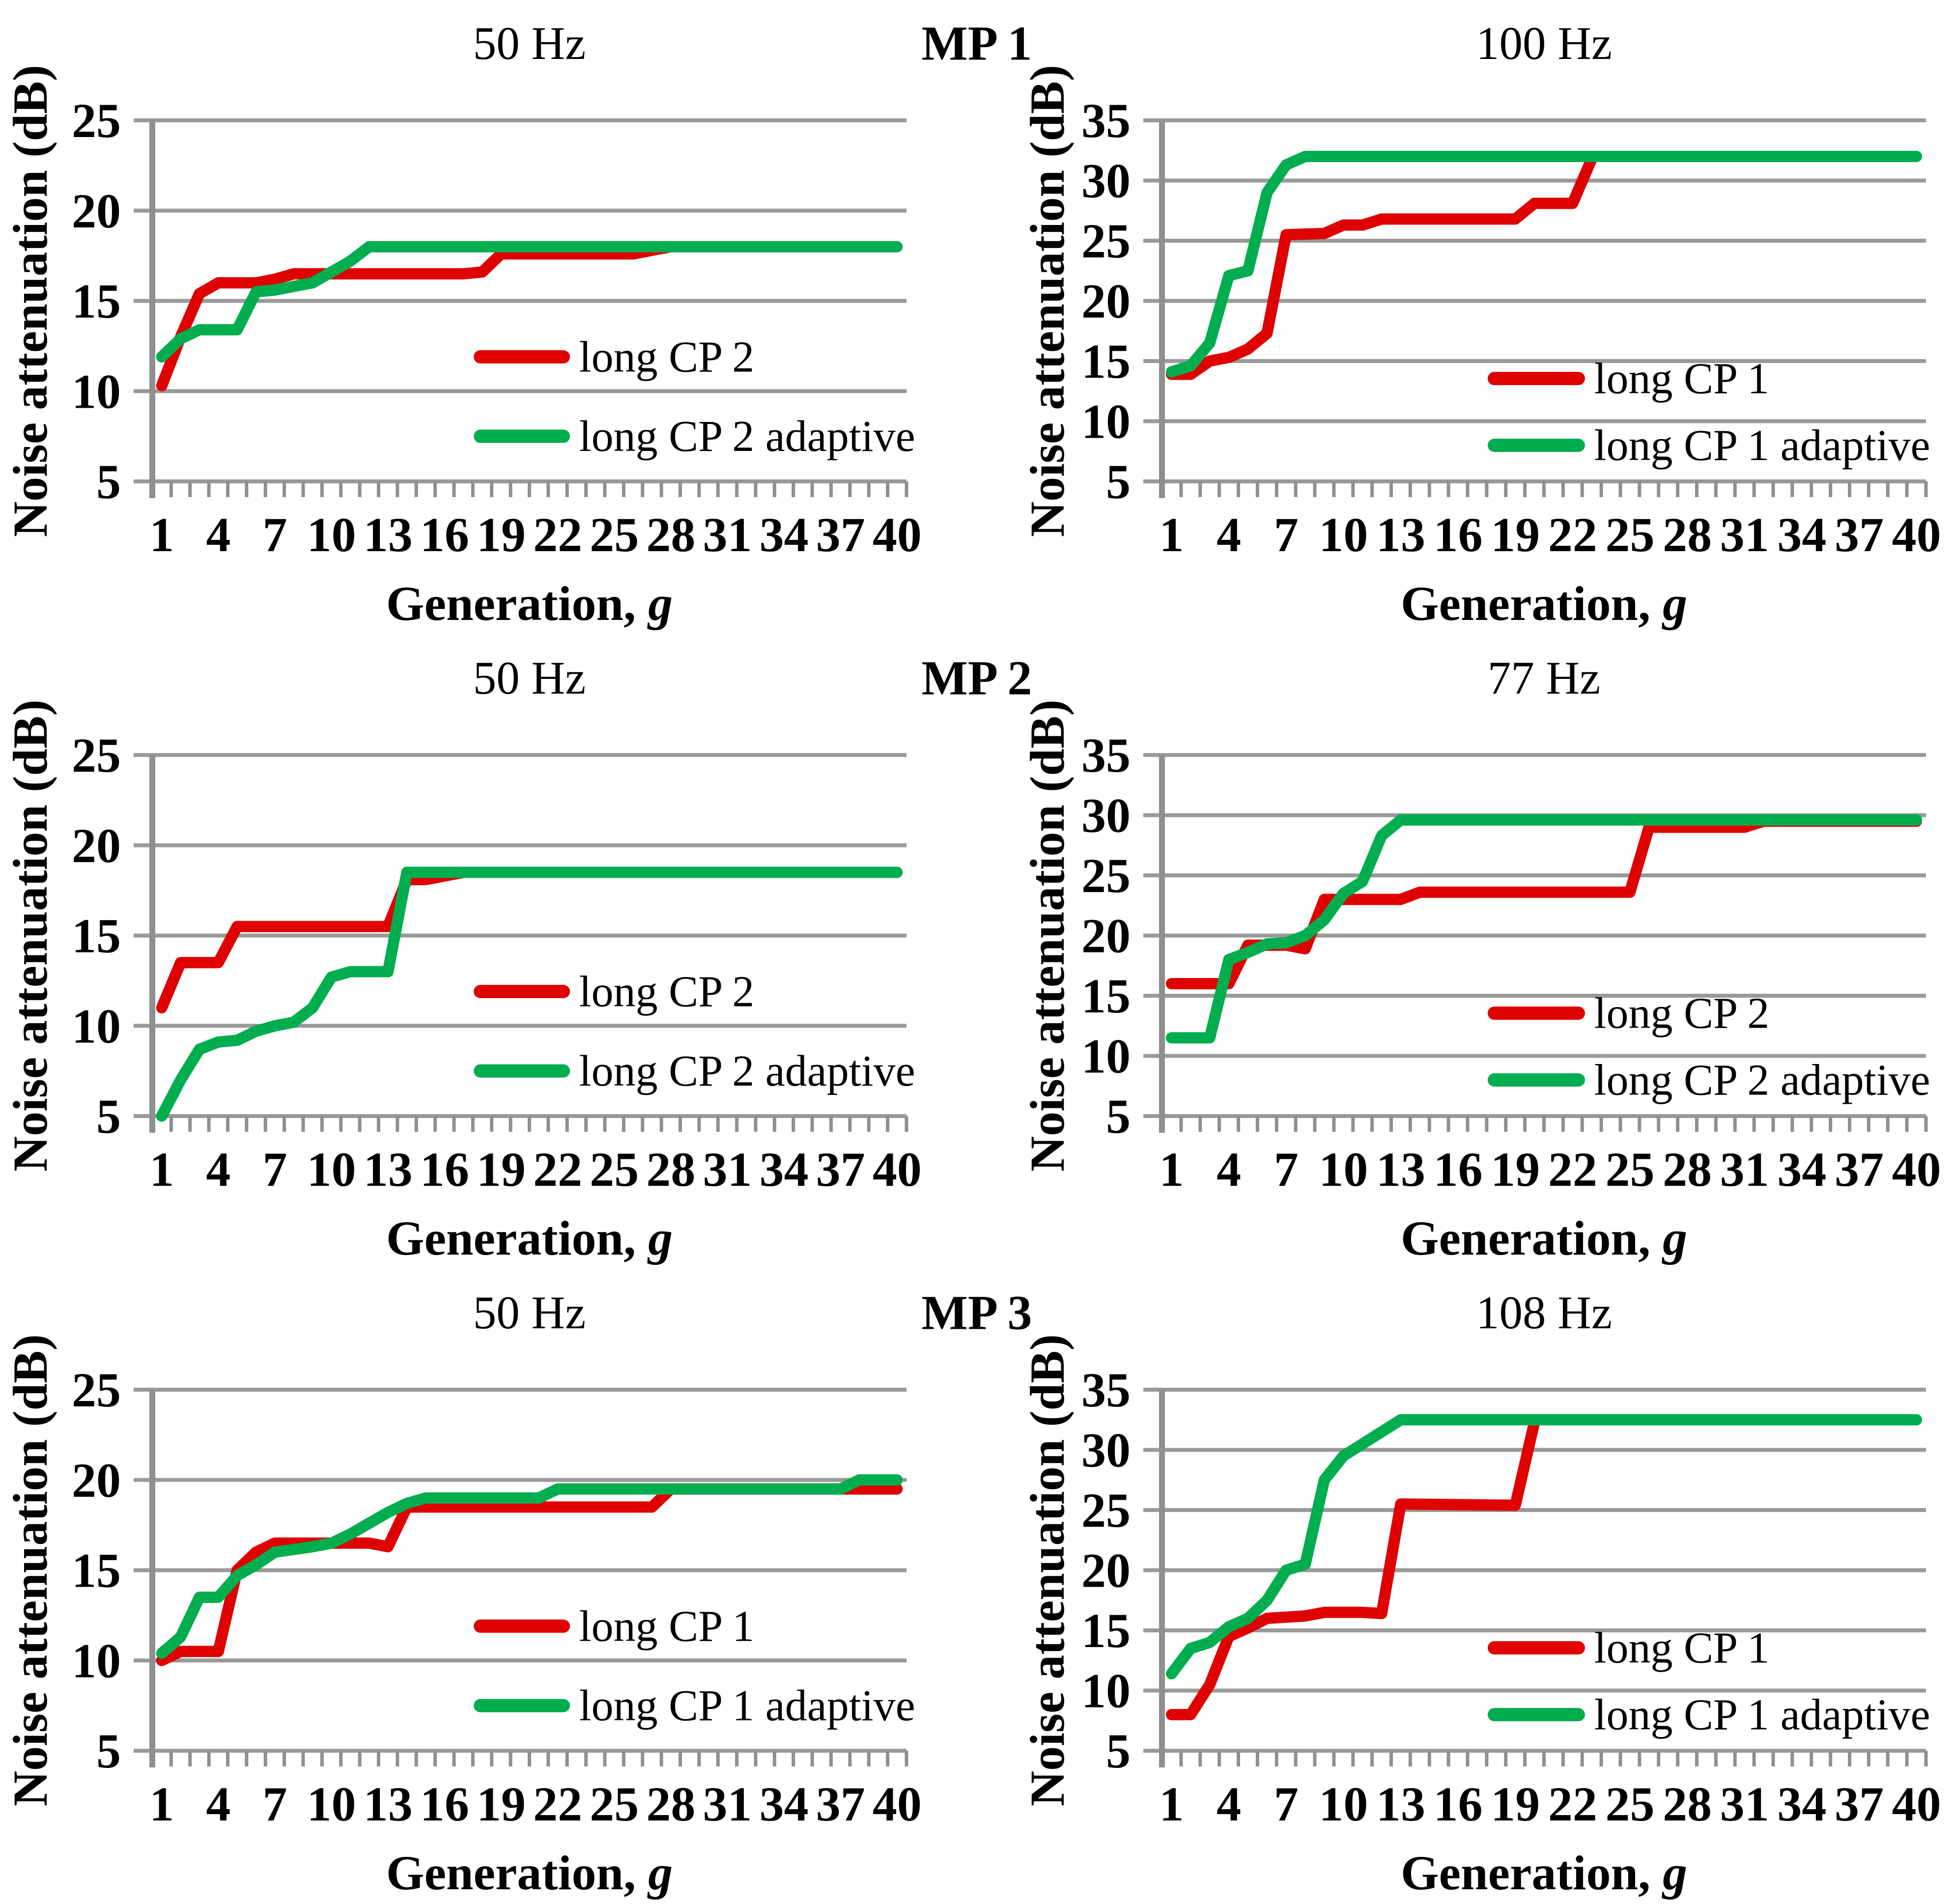  What do you see at coordinates (976, 1312) in the screenshot?
I see `mp3-group-label: MP 3` at bounding box center [976, 1312].